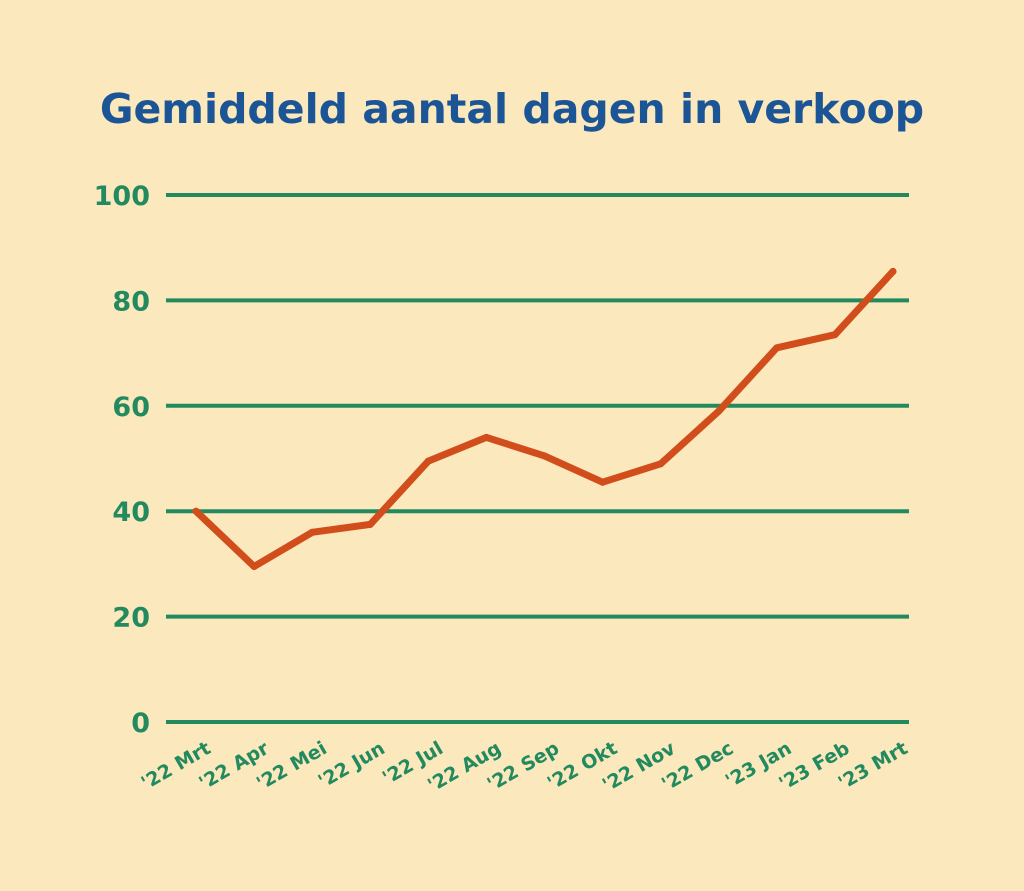 Image resolution: width=1024 pixels, height=891 pixels. What do you see at coordinates (122, 460) in the screenshot?
I see `y-axis-tick-labels: 0 20 40 60 80 100` at bounding box center [122, 460].